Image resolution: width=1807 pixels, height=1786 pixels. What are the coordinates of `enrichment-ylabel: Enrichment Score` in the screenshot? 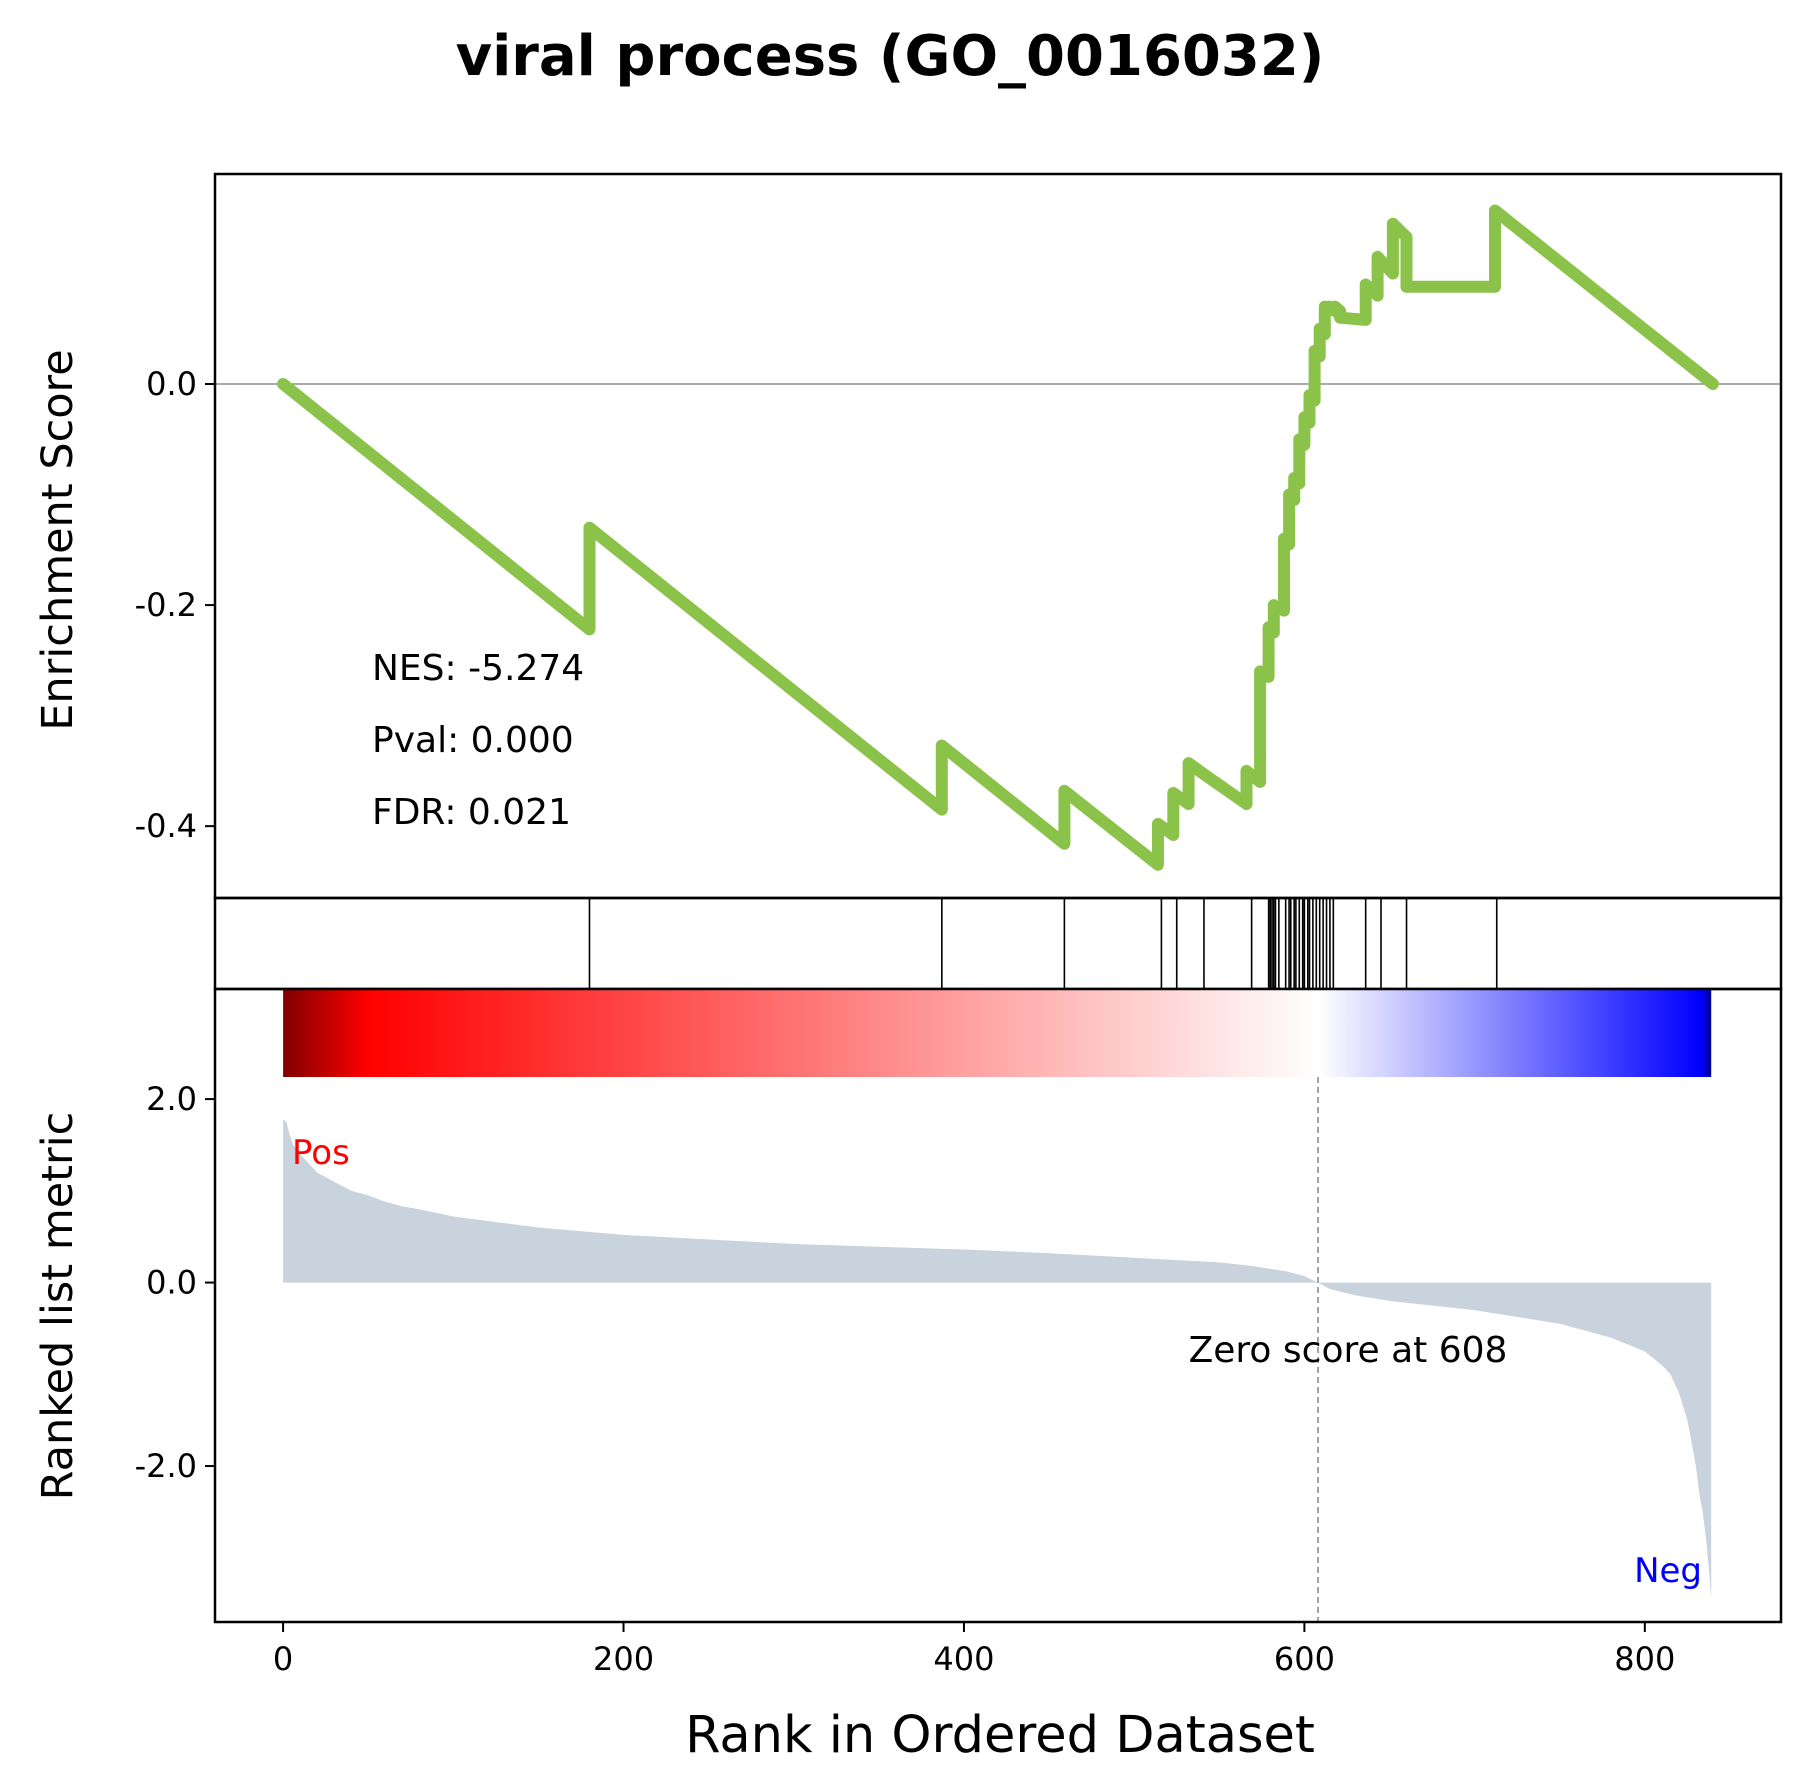 It's located at (58, 540).